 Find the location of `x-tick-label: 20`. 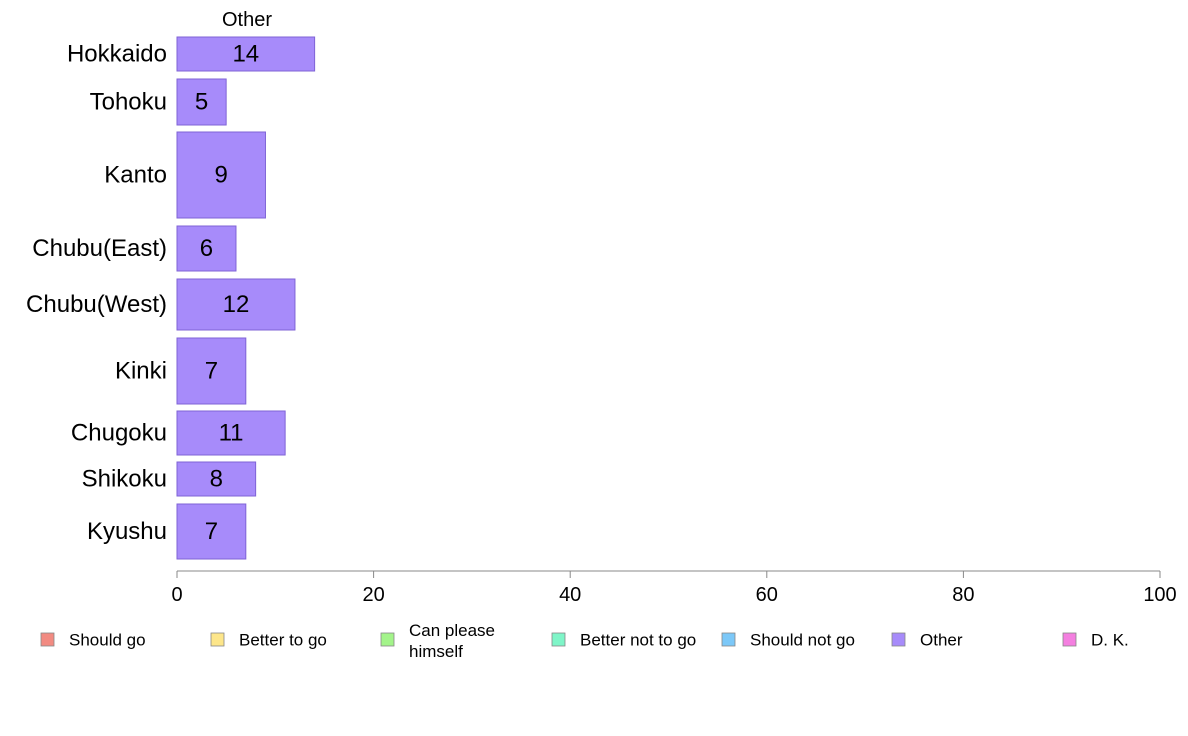

x-tick-label: 20 is located at coordinates (373, 595).